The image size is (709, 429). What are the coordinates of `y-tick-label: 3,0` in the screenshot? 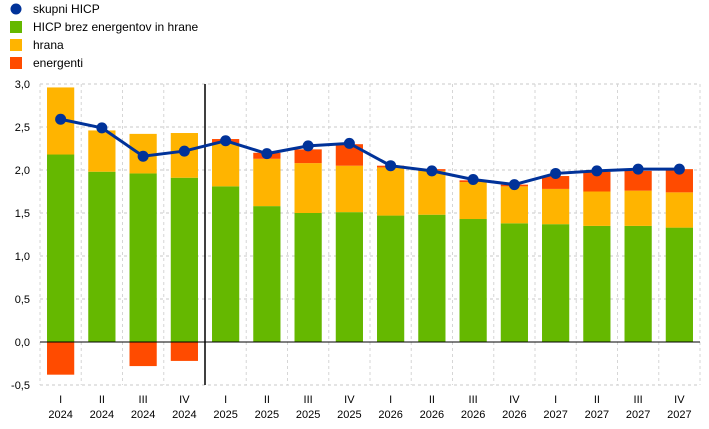 It's located at (22, 85).